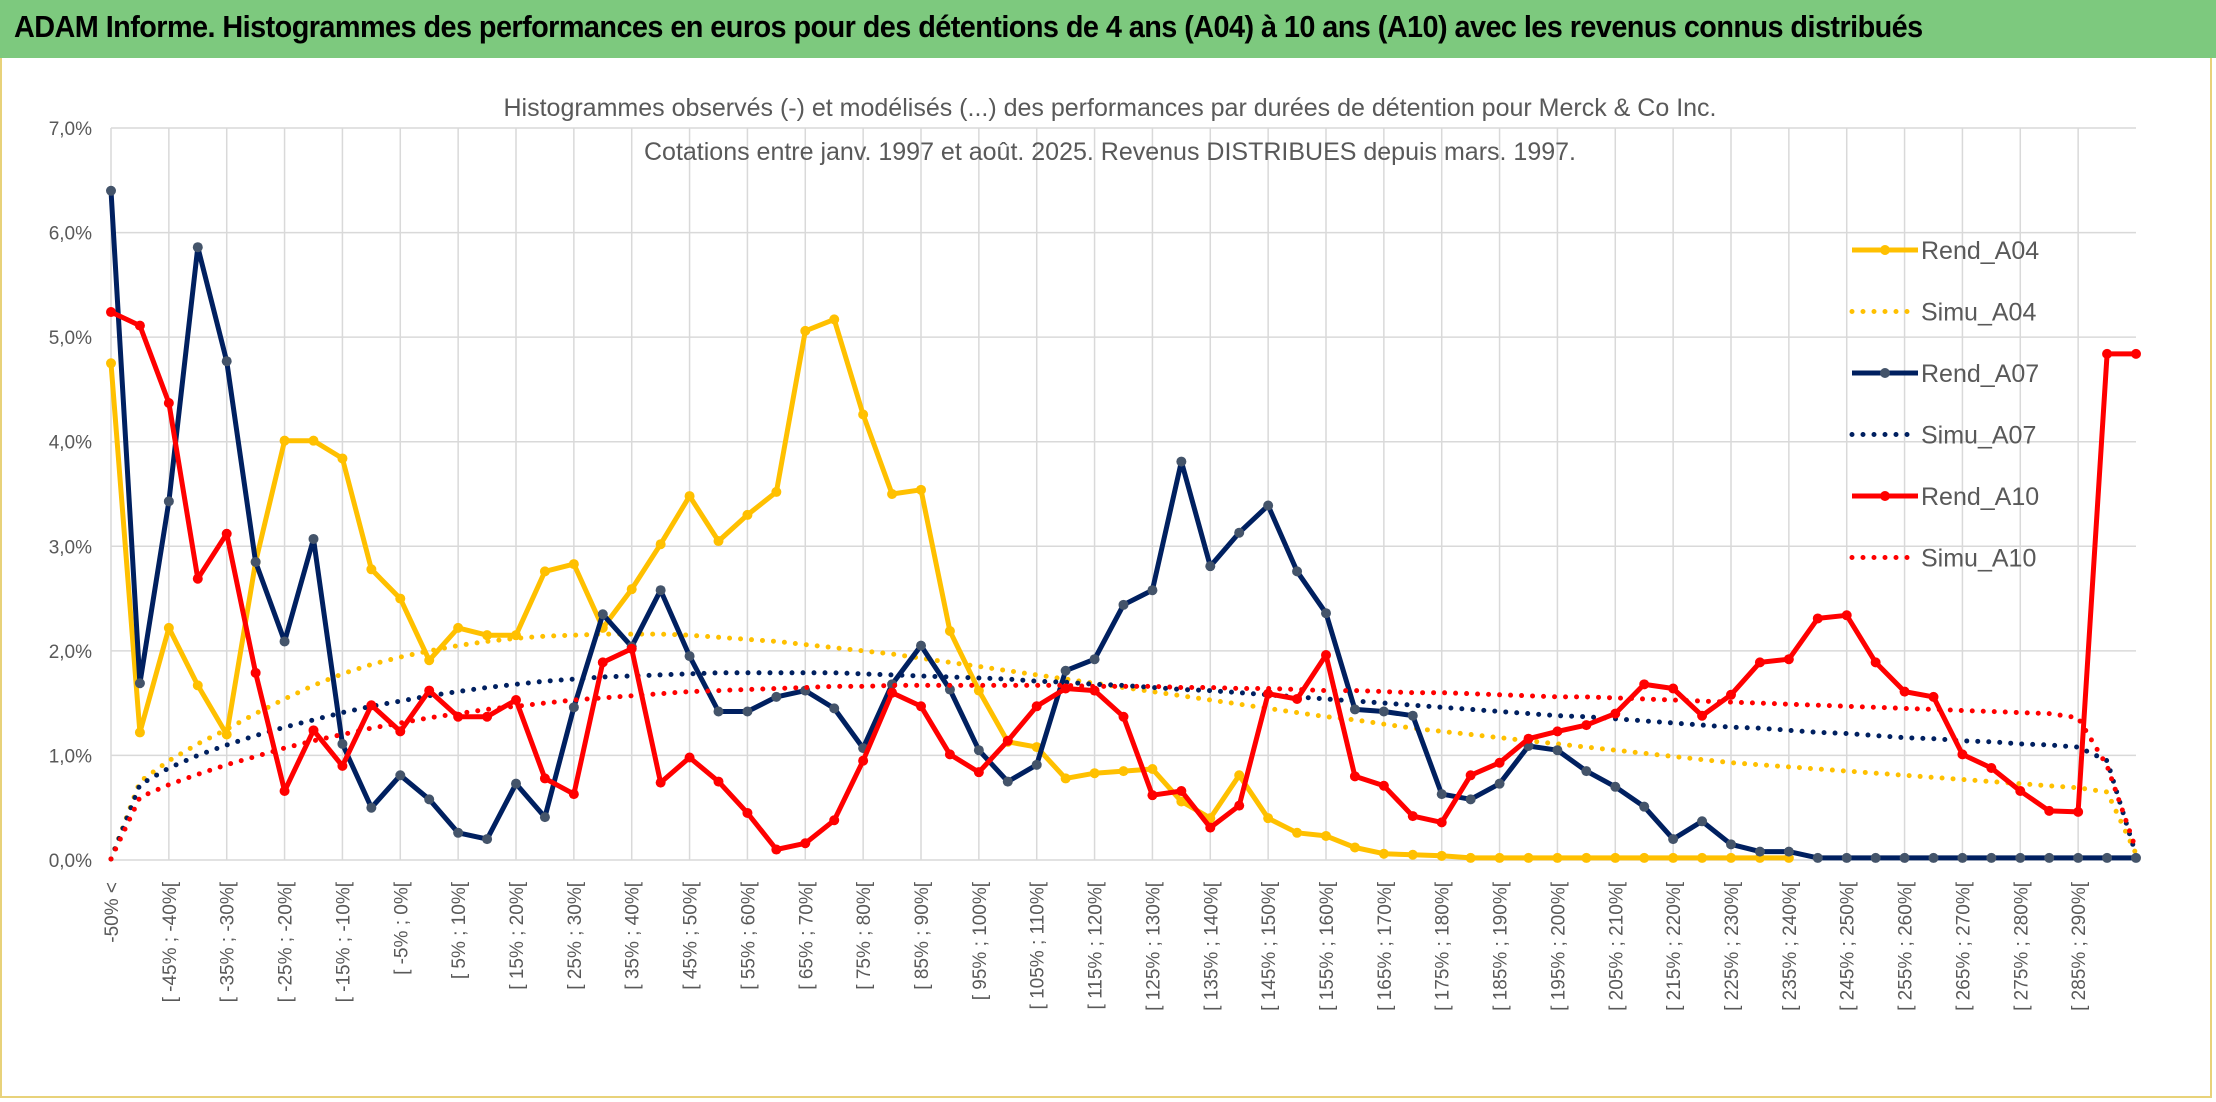  I want to click on y-tick-label: 7,0%, so click(70, 129).